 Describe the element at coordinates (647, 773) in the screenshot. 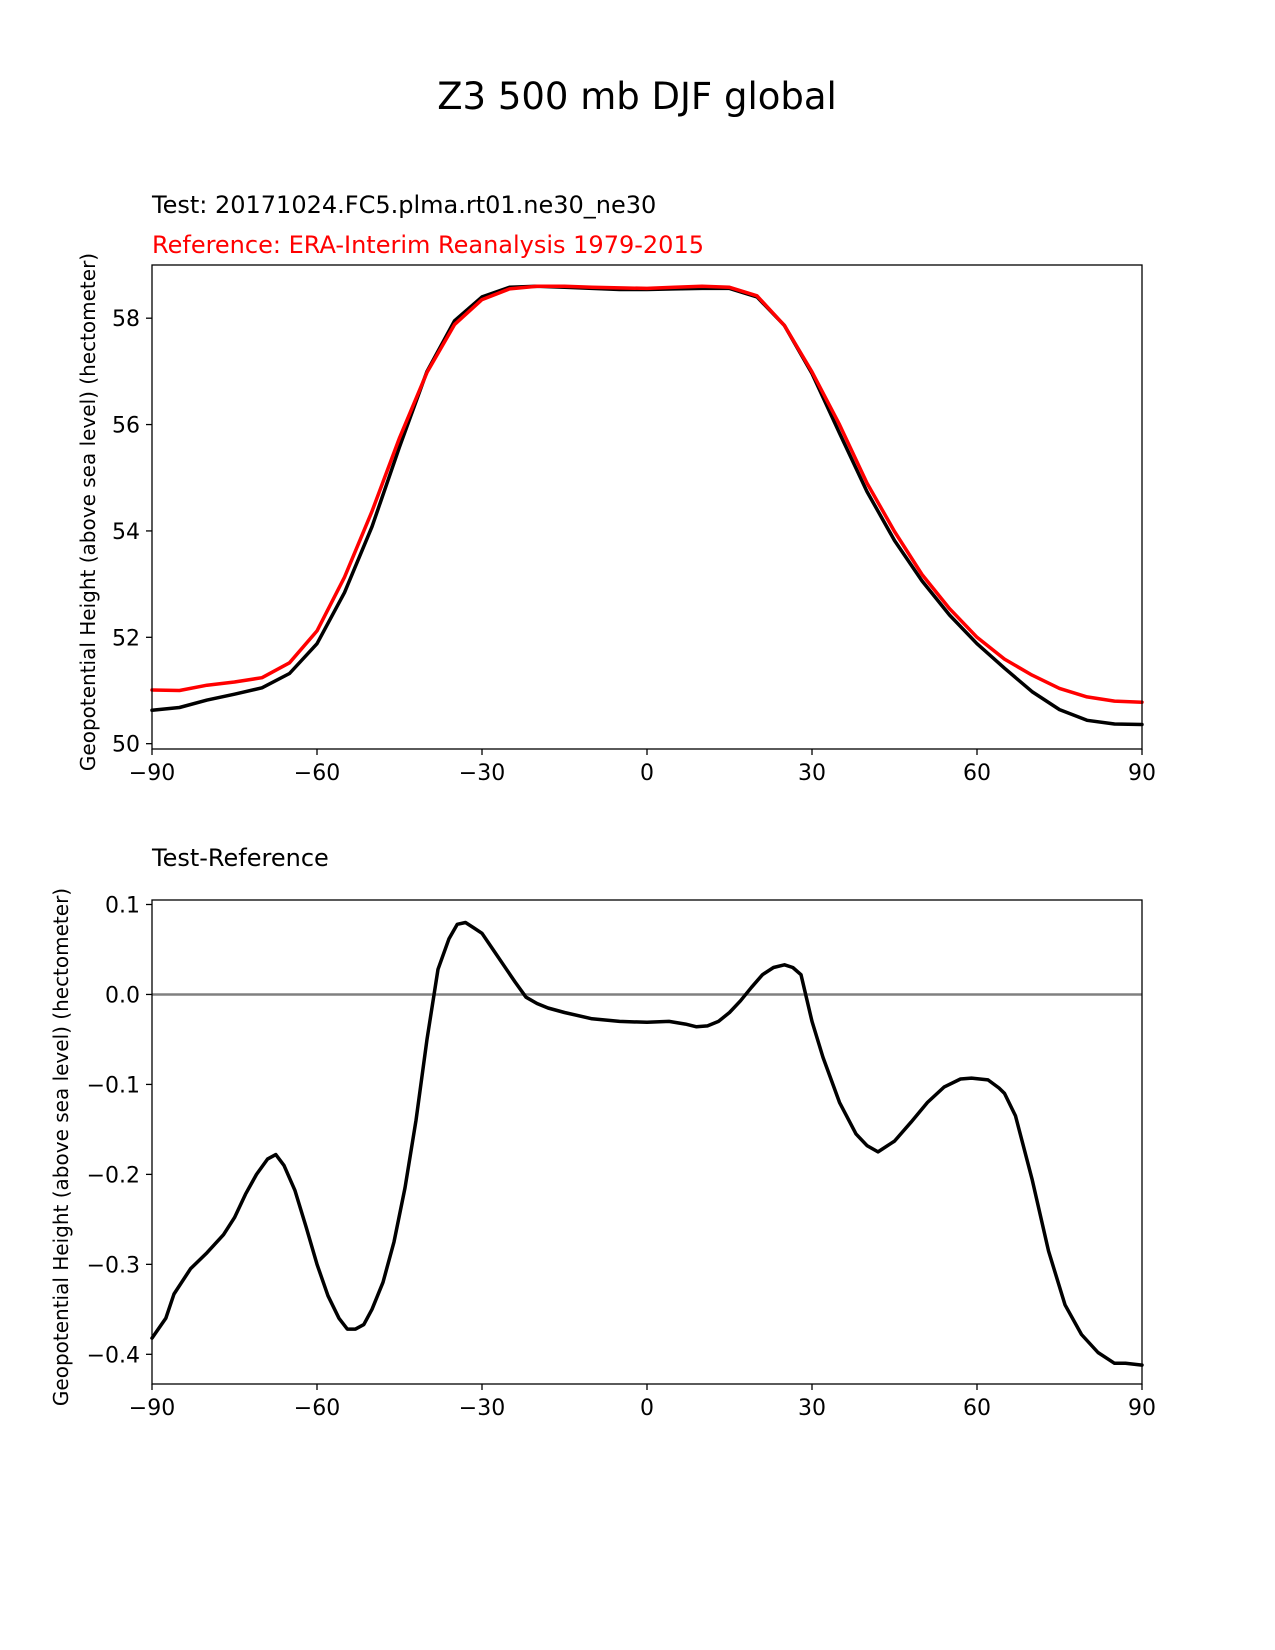

I see `top-x-tick-label: 0` at that location.